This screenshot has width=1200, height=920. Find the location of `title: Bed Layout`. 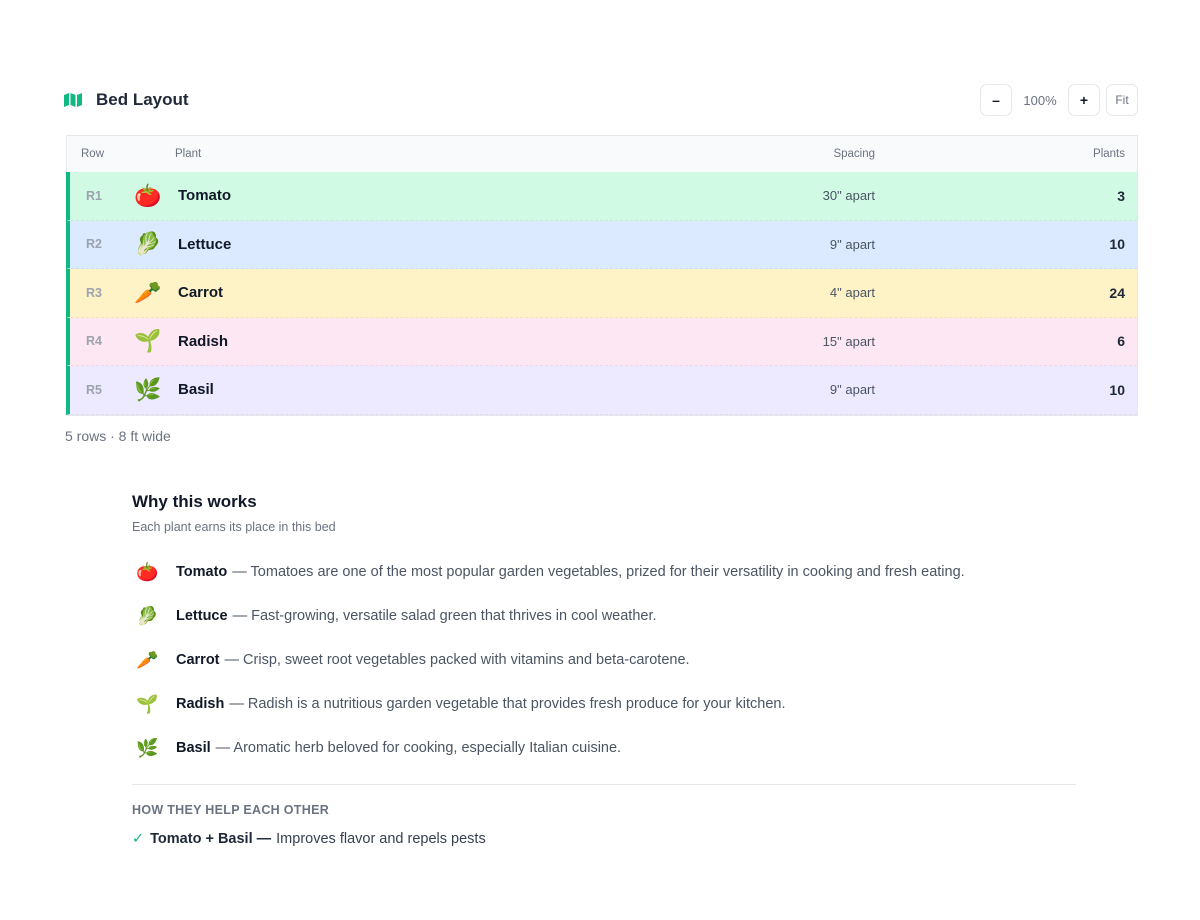

title: Bed Layout is located at coordinates (142, 99).